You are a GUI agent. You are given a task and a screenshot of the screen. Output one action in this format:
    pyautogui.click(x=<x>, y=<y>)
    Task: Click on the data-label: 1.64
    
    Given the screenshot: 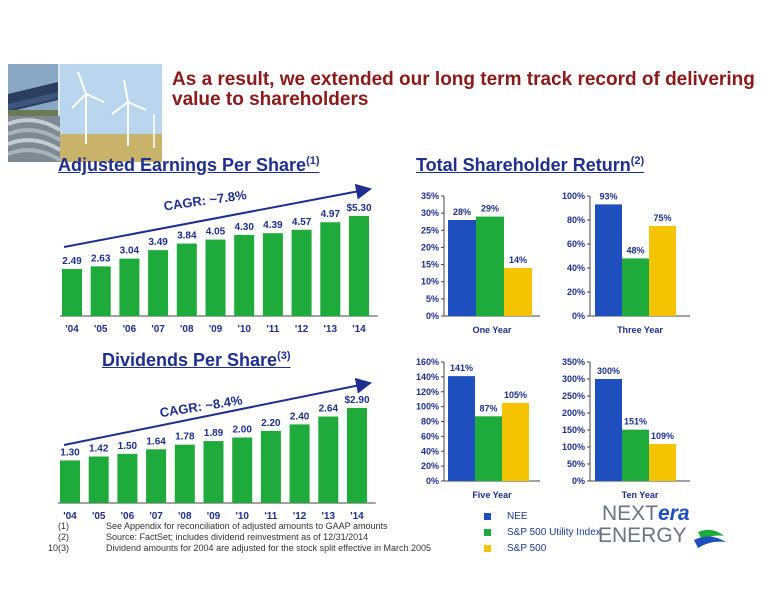 What is the action you would take?
    pyautogui.click(x=156, y=441)
    